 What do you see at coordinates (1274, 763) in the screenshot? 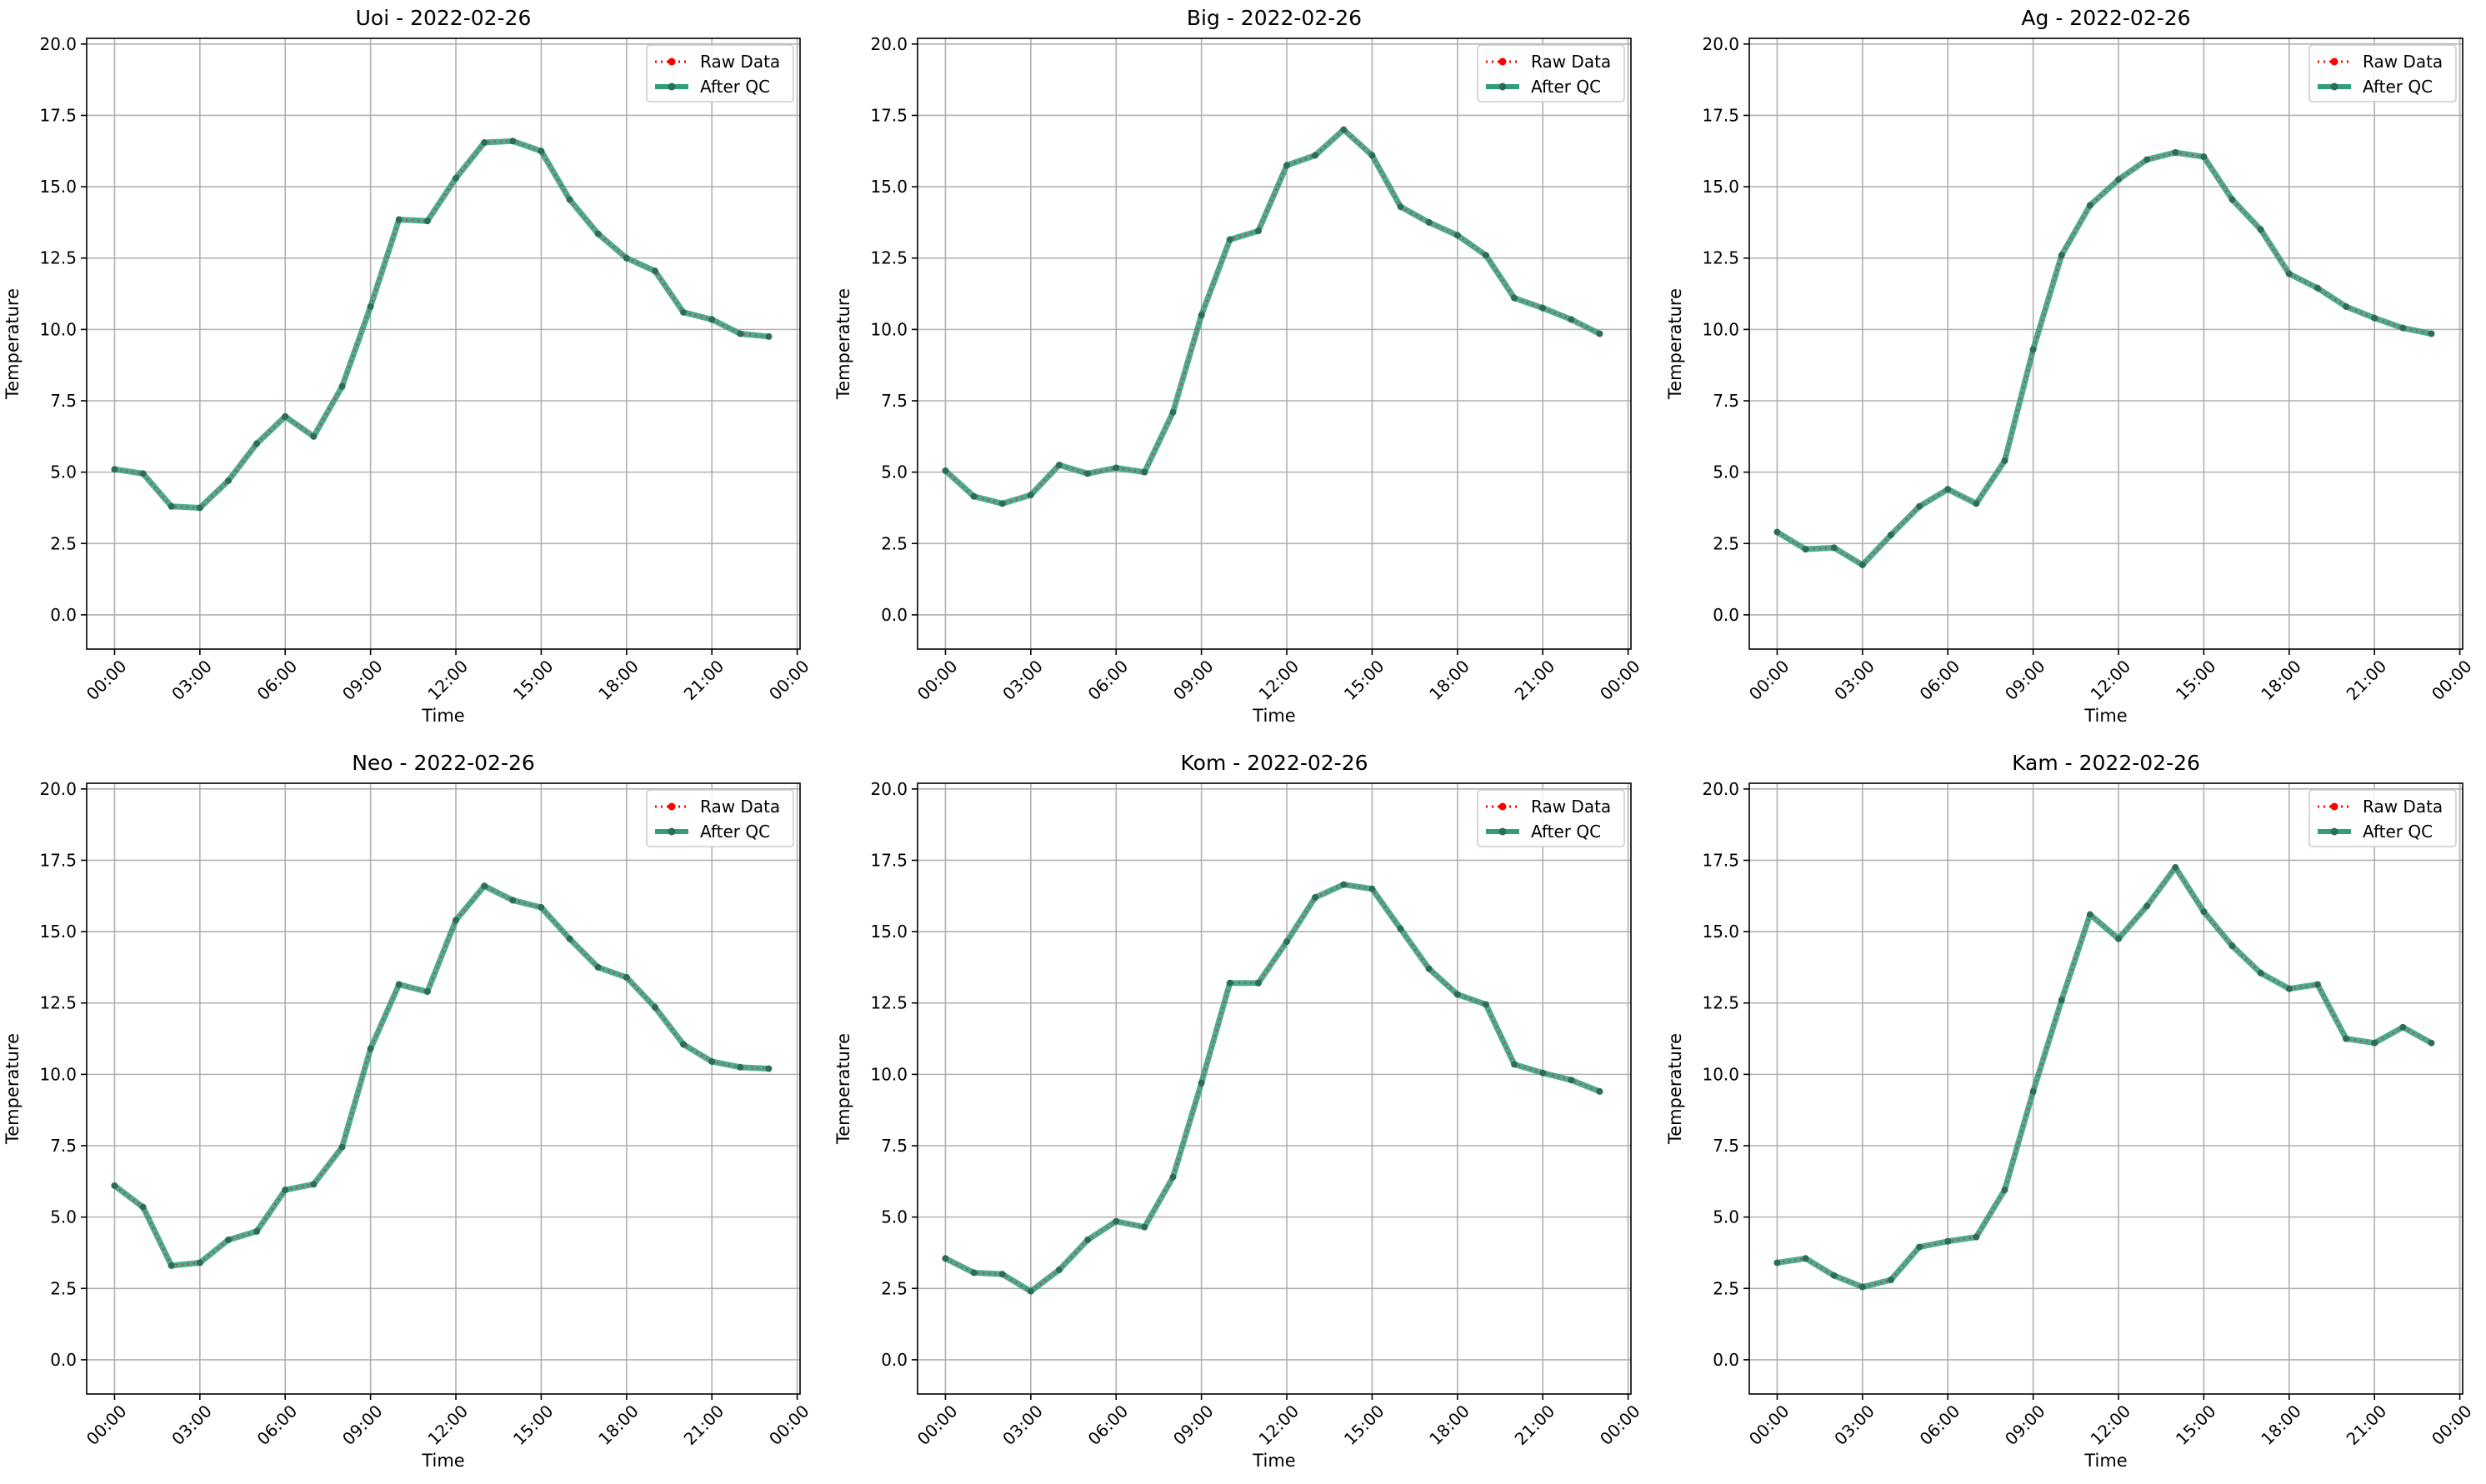
I see `chart-title: Kom - 2022-02-26` at bounding box center [1274, 763].